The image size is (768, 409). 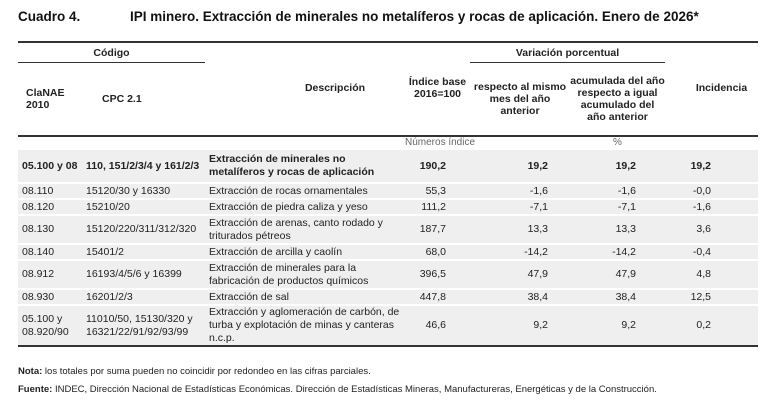 What do you see at coordinates (50, 191) in the screenshot?
I see `cell-clanae: 08.110` at bounding box center [50, 191].